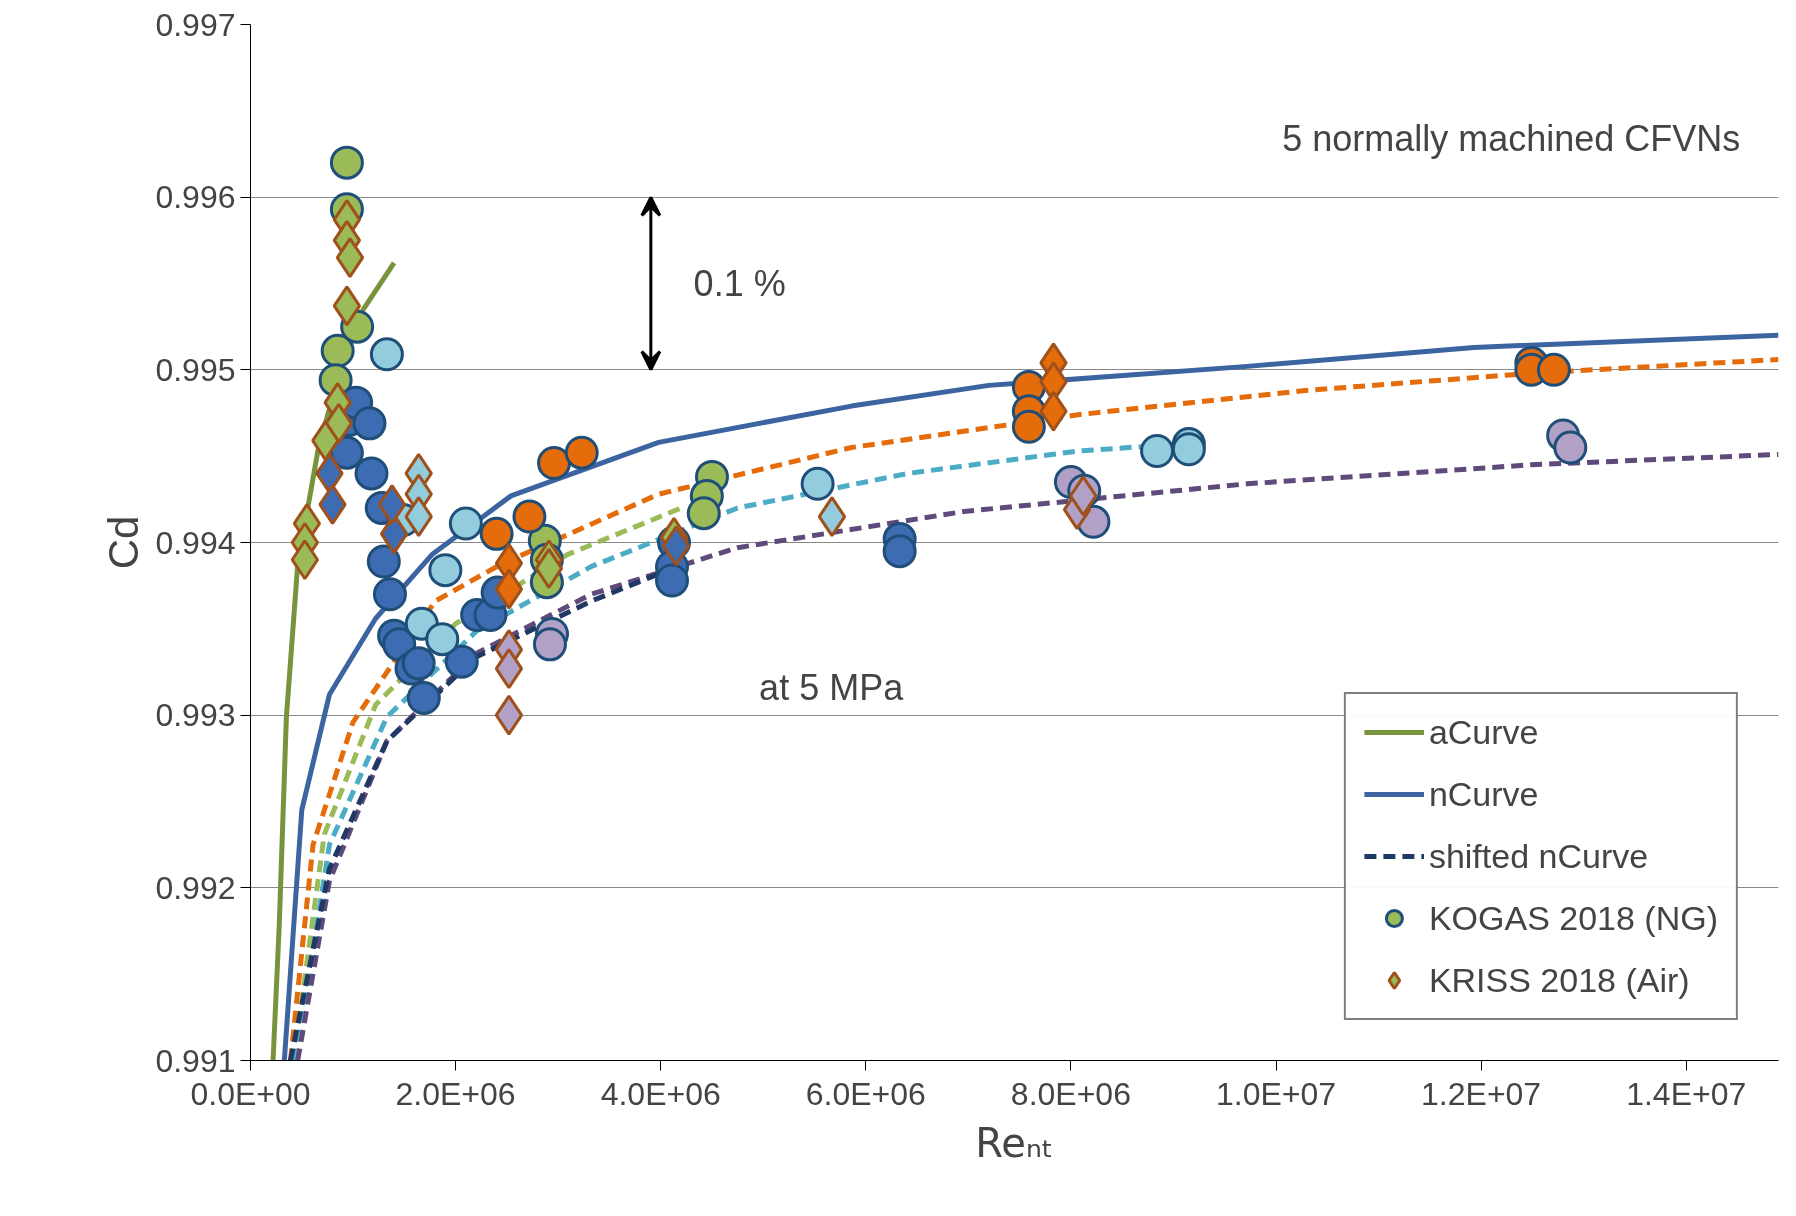 This screenshot has width=1796, height=1216. What do you see at coordinates (865, 1093) in the screenshot?
I see `x-tick-label: 6.0E+06` at bounding box center [865, 1093].